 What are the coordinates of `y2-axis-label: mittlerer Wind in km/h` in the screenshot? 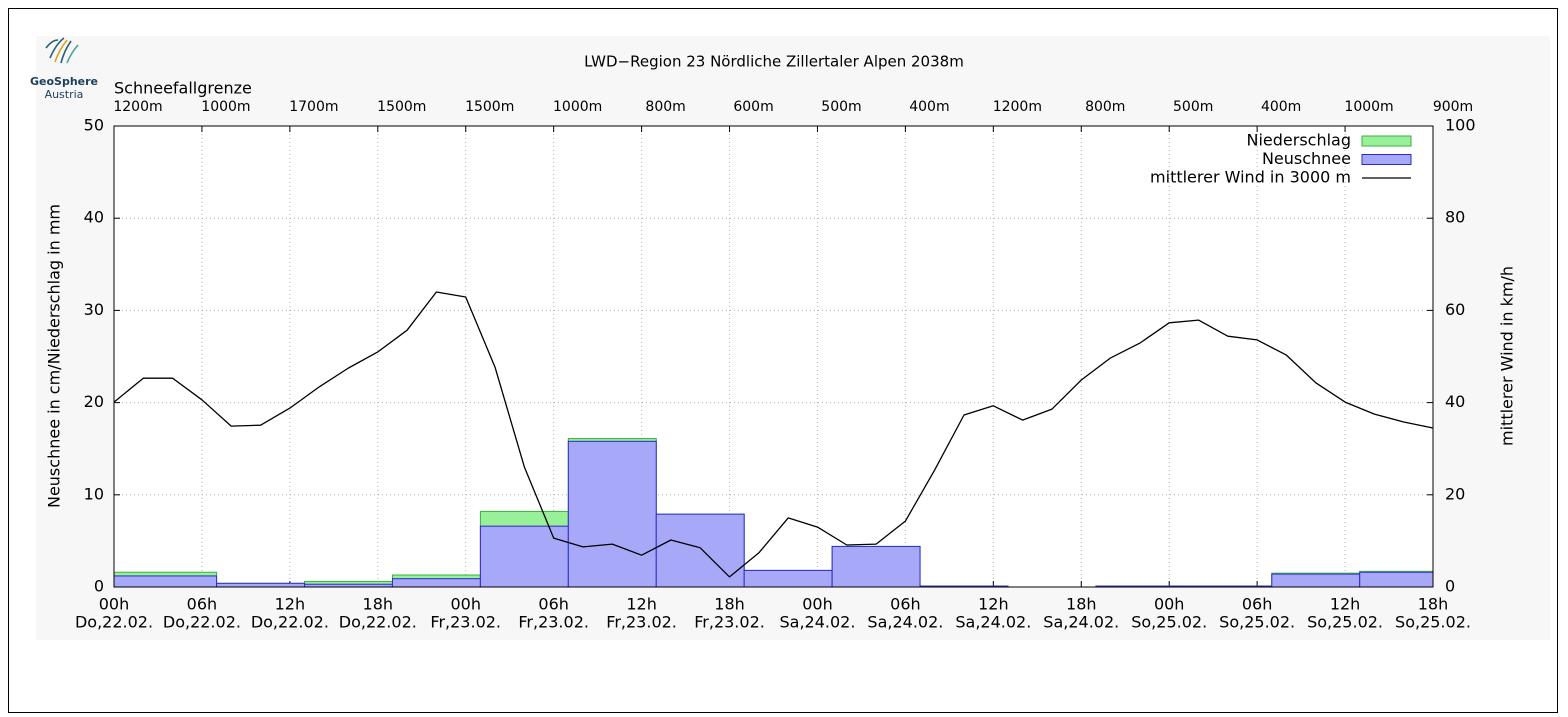 It's located at (1507, 356).